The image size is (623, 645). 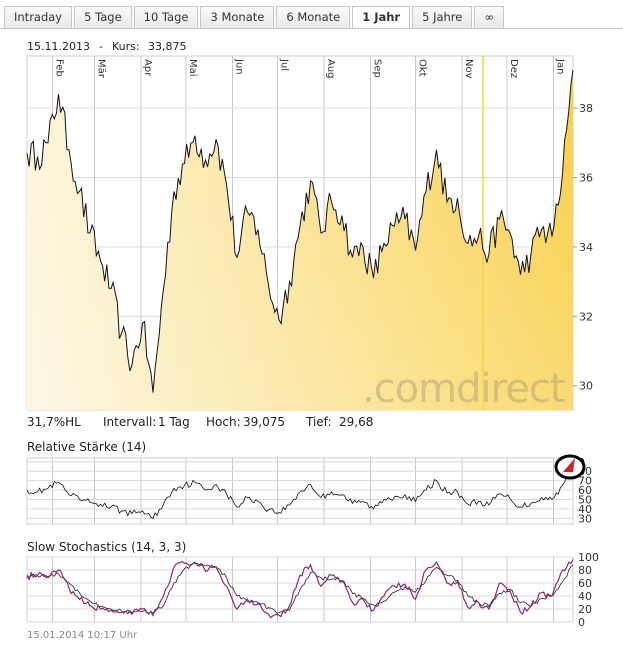 I want to click on highlight-circle-marker, so click(x=570, y=467).